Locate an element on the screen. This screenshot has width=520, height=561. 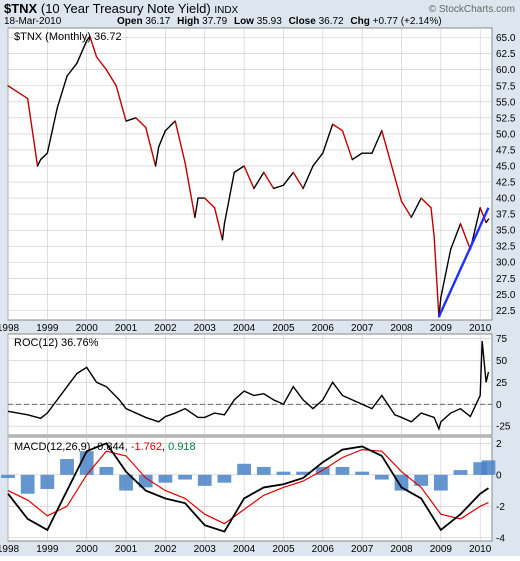
xtick-label: 2005 is located at coordinates (283, 328).